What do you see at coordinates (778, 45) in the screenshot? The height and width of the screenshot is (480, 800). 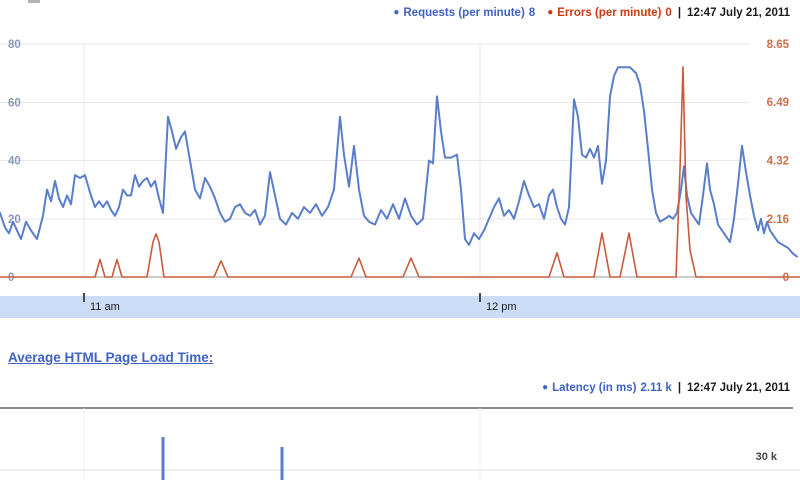 I see `right-axis-tick-label: 8.65` at bounding box center [778, 45].